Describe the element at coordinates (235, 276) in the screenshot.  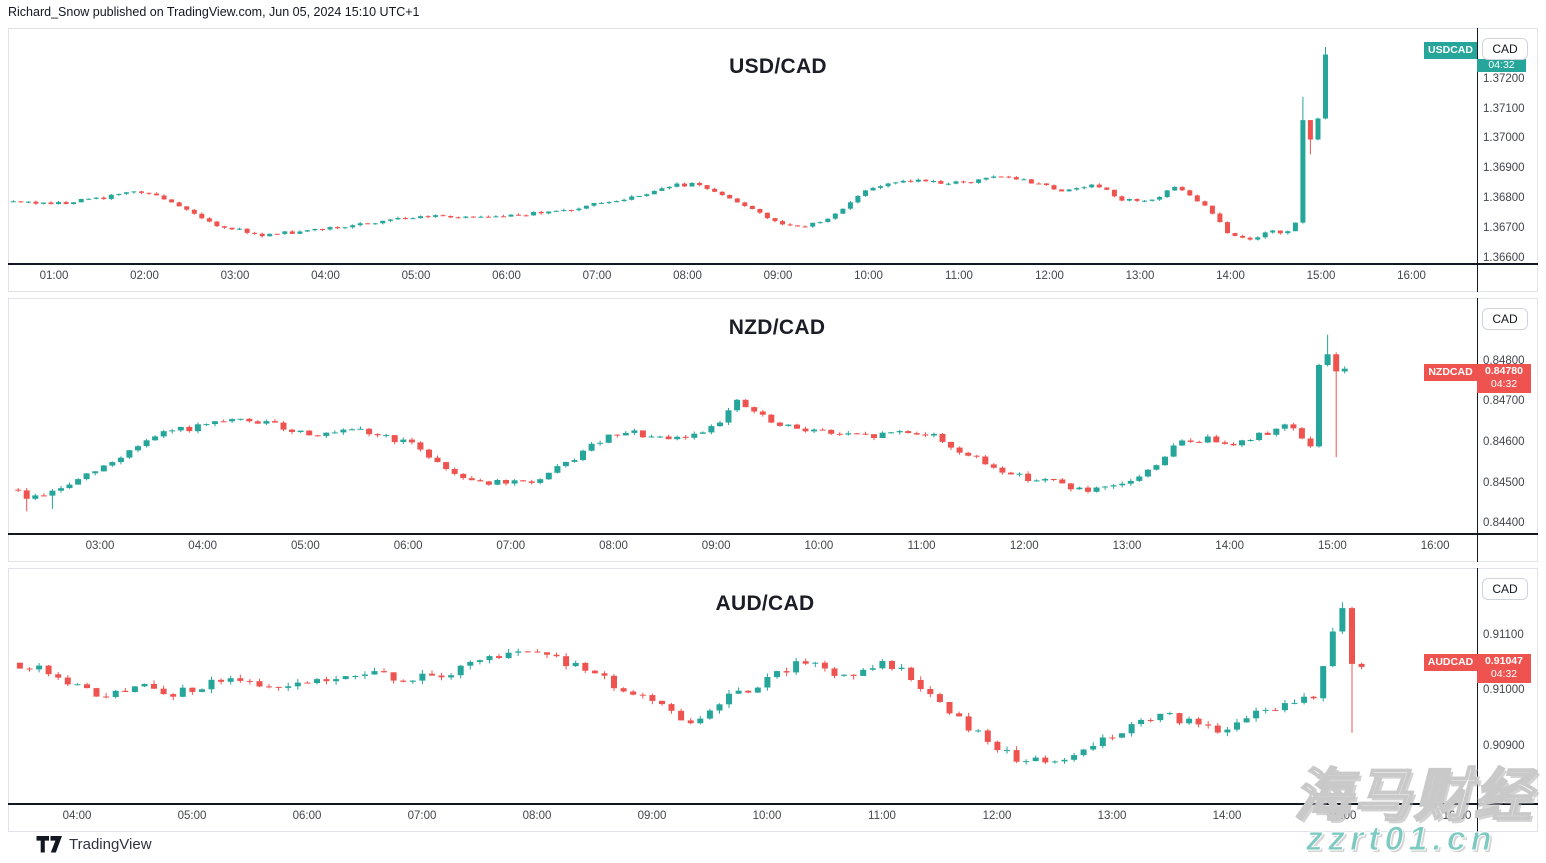
I see `time-tick-usdcad: 03:00` at that location.